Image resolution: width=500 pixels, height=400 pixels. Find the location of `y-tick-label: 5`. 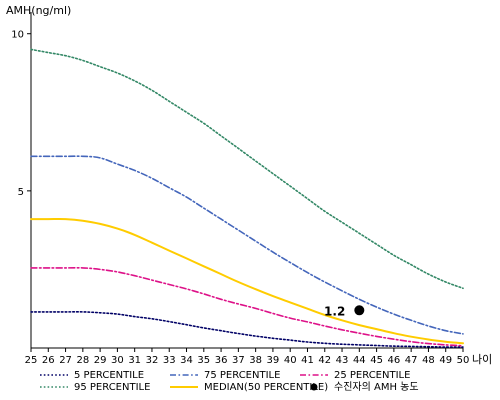

y-tick-label: 5 is located at coordinates (21, 192).